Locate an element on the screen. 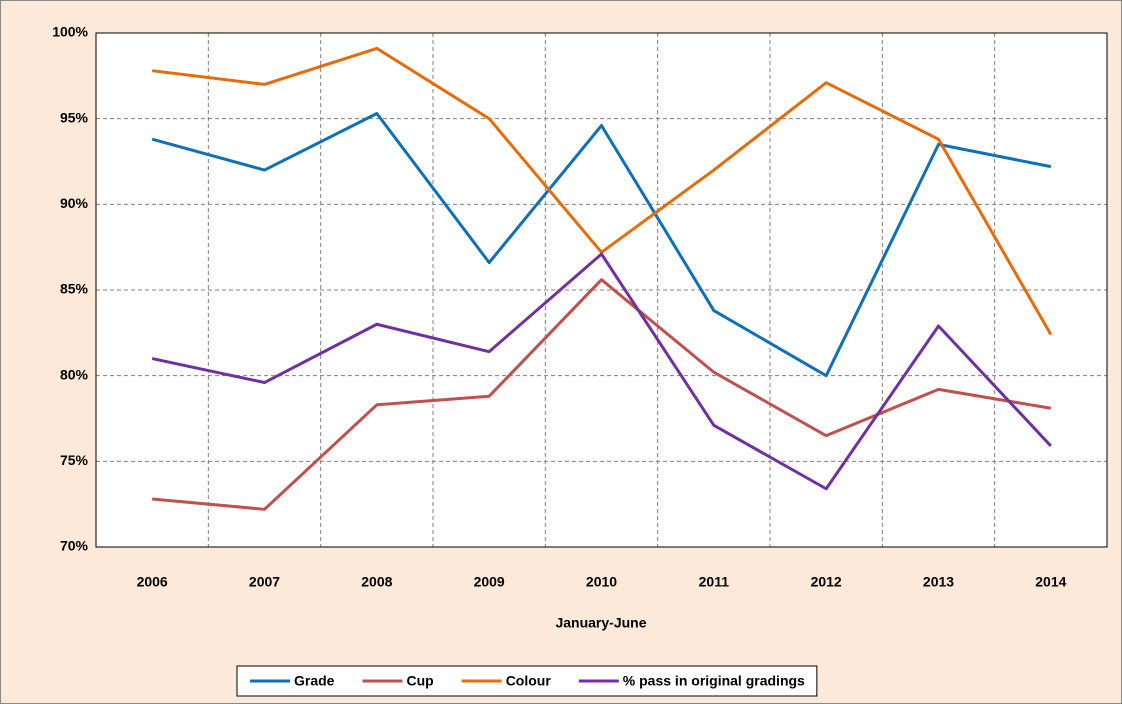  y-tick-label: 90% is located at coordinates (74, 203).